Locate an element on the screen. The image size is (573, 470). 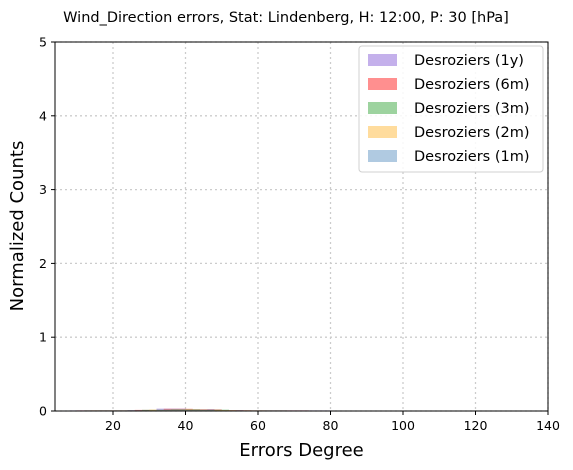
y-axis-ticks: 0 1 2 3 4 5 is located at coordinates (47, 227).